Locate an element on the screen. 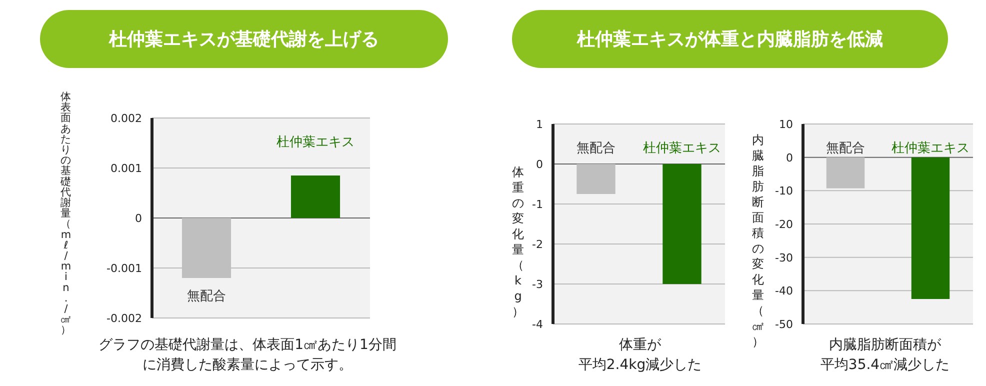  y-tick-label: -40 is located at coordinates (784, 291).